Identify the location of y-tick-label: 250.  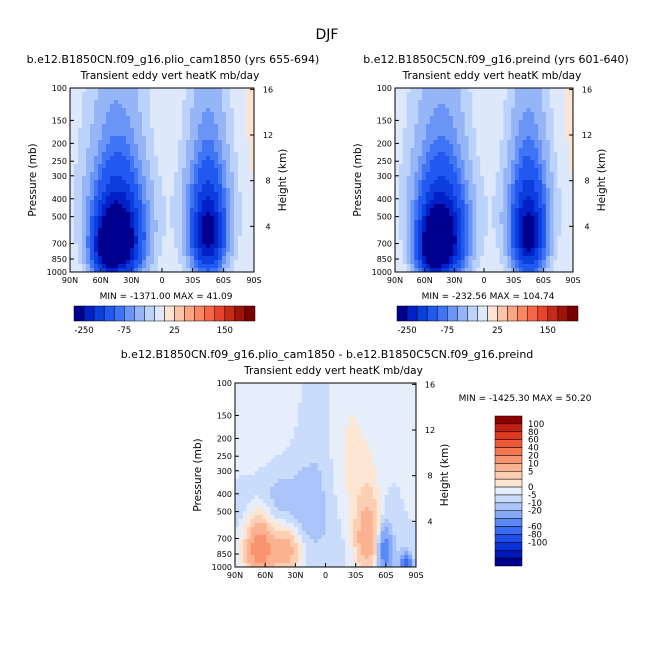
(384, 161).